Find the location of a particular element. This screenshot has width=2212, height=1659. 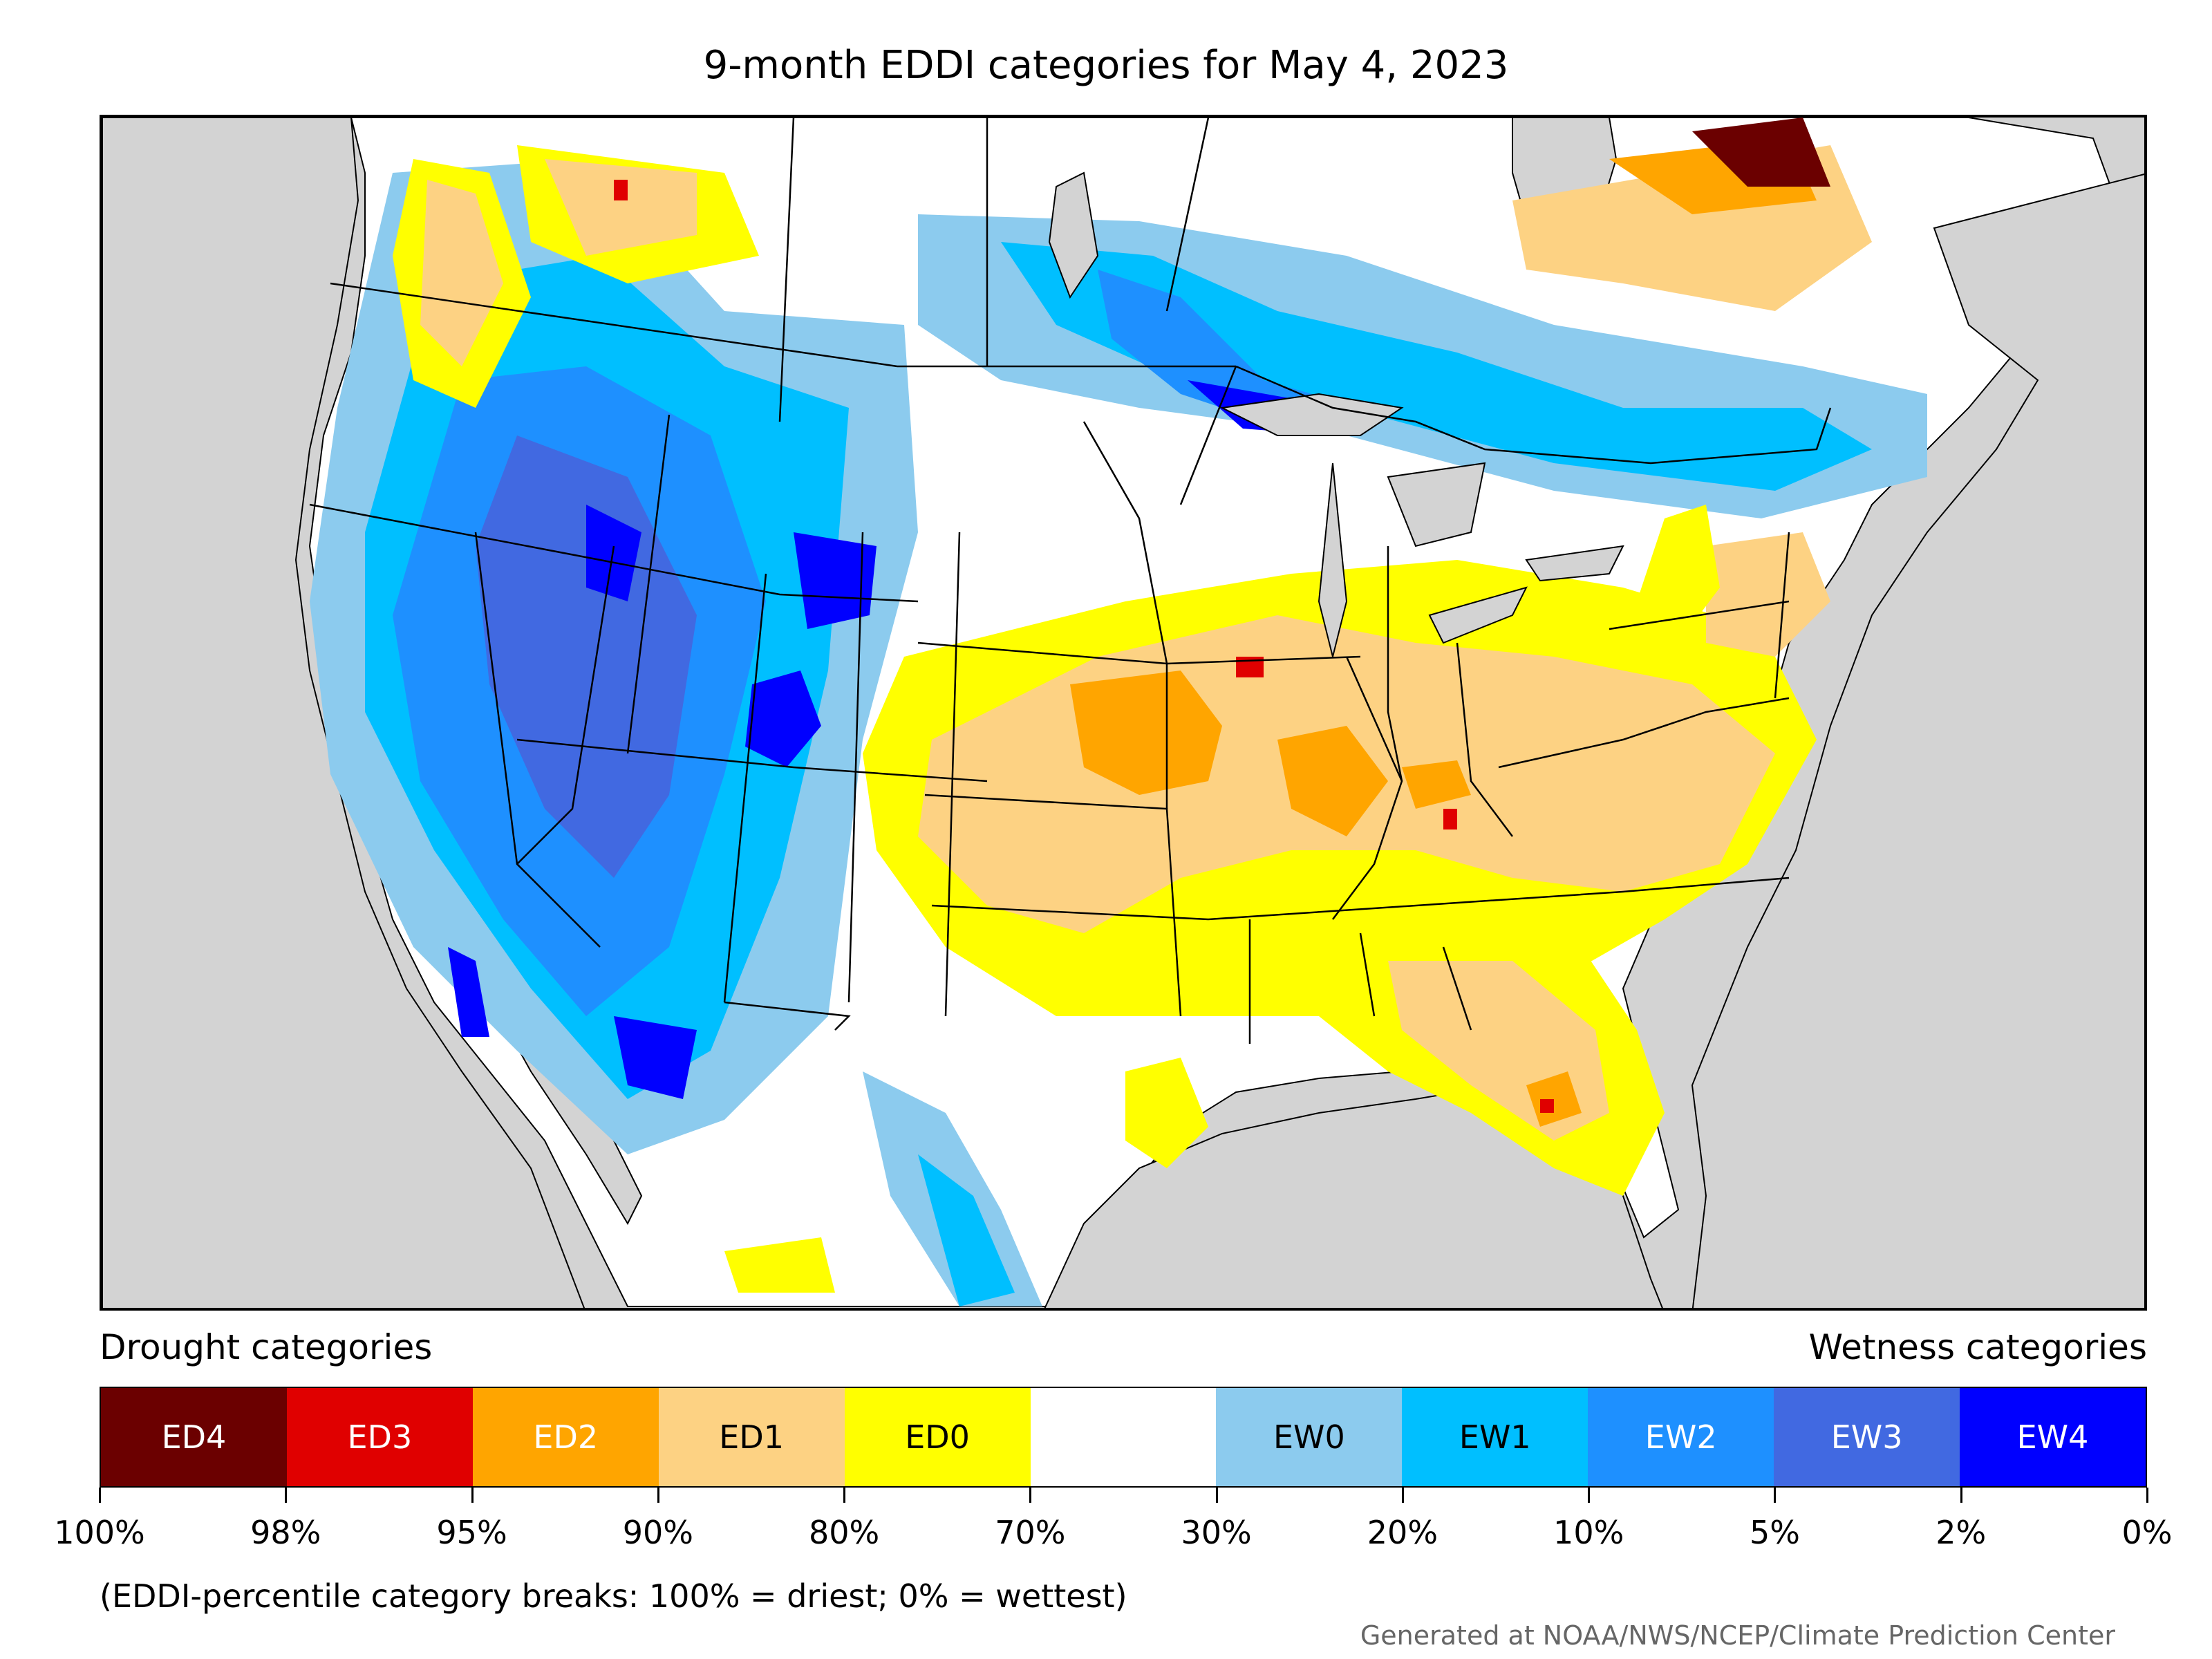

colorbar-cell-ed2: ED2 is located at coordinates (565, 1437).